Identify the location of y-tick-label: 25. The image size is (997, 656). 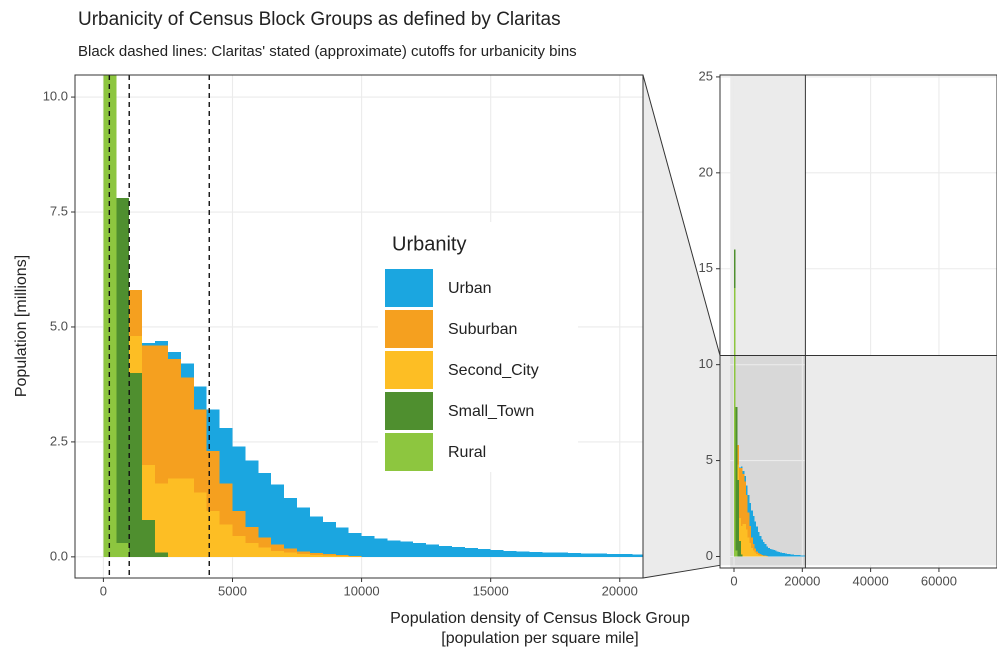
(706, 75).